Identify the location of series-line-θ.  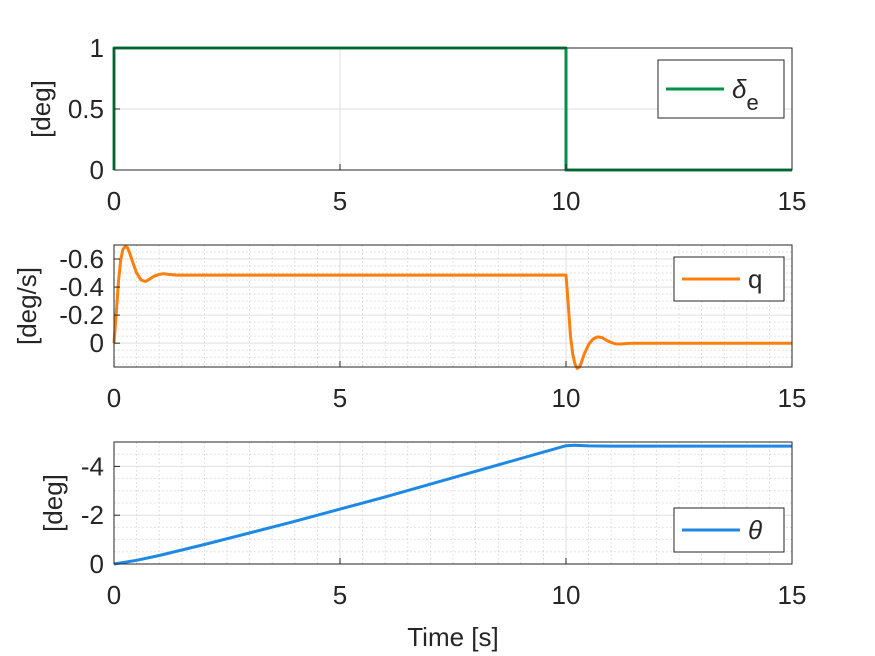
(452, 504).